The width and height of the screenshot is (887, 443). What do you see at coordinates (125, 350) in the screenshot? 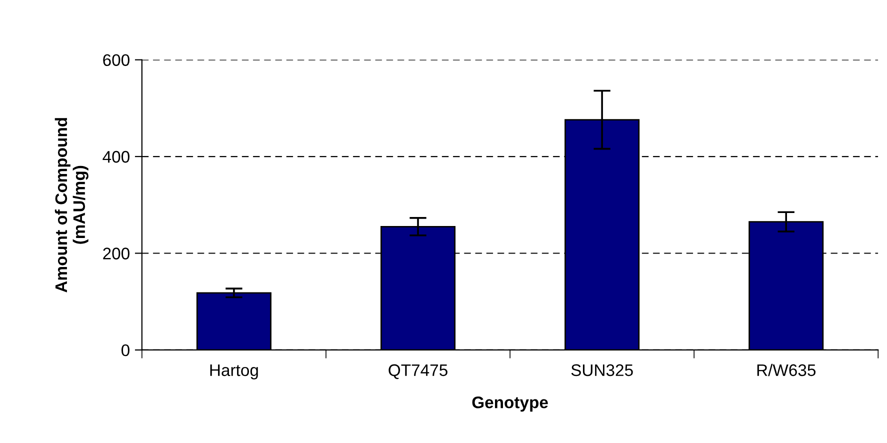
I see `y-tick-label: 0` at bounding box center [125, 350].